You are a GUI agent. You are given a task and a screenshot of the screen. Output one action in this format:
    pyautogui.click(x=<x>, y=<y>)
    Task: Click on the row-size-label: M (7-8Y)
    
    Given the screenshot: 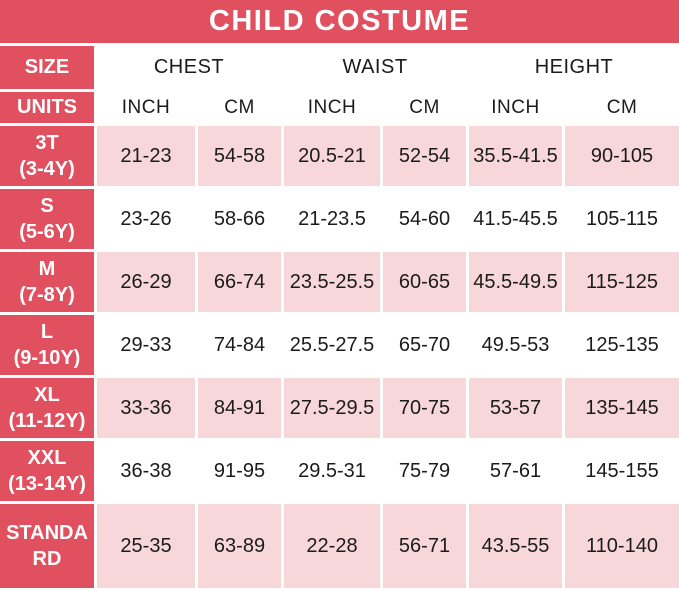 What is the action you would take?
    pyautogui.click(x=47, y=282)
    